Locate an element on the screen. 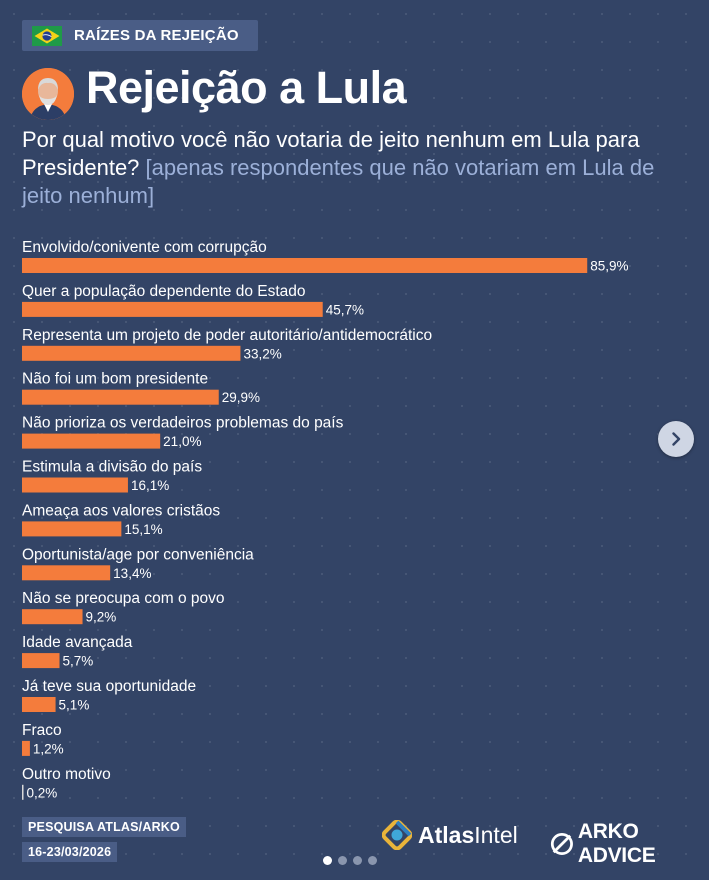 The width and height of the screenshot is (709, 880). category-label: Quer a população dependente do Estado is located at coordinates (164, 291).